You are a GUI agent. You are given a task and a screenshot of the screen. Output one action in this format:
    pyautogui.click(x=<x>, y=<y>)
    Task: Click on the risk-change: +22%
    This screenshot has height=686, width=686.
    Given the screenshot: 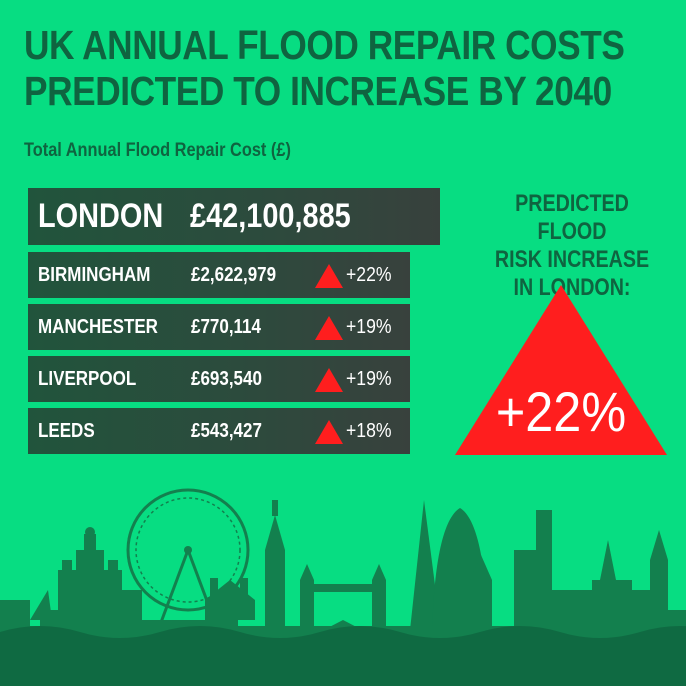 What is the action you would take?
    pyautogui.click(x=369, y=275)
    